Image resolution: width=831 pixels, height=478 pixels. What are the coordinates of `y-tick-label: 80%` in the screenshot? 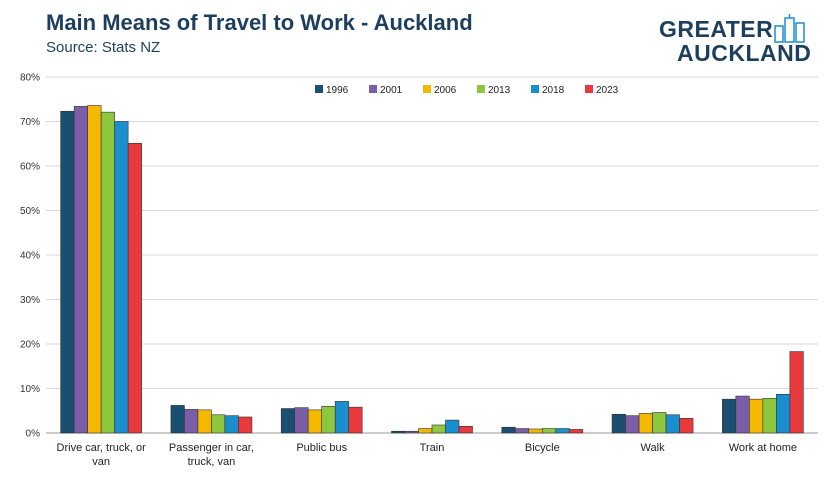 It's located at (30, 78).